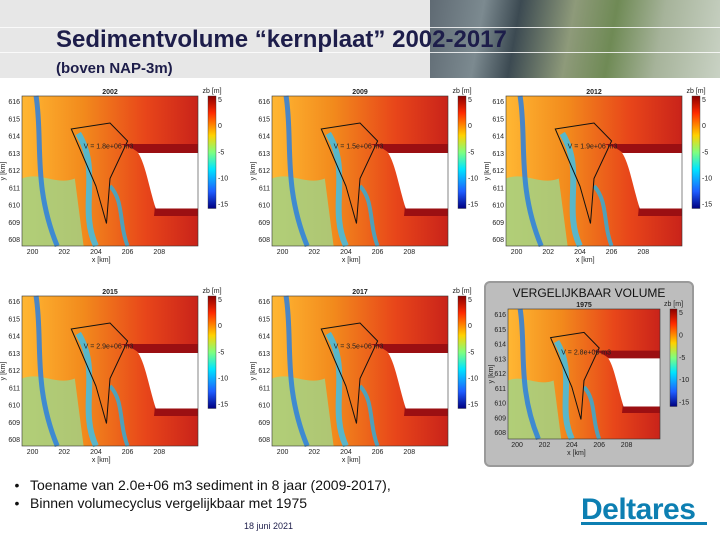 This screenshot has height=540, width=720. What do you see at coordinates (114, 68) in the screenshot?
I see `page-subtitle: (boven NAP-3m)` at bounding box center [114, 68].